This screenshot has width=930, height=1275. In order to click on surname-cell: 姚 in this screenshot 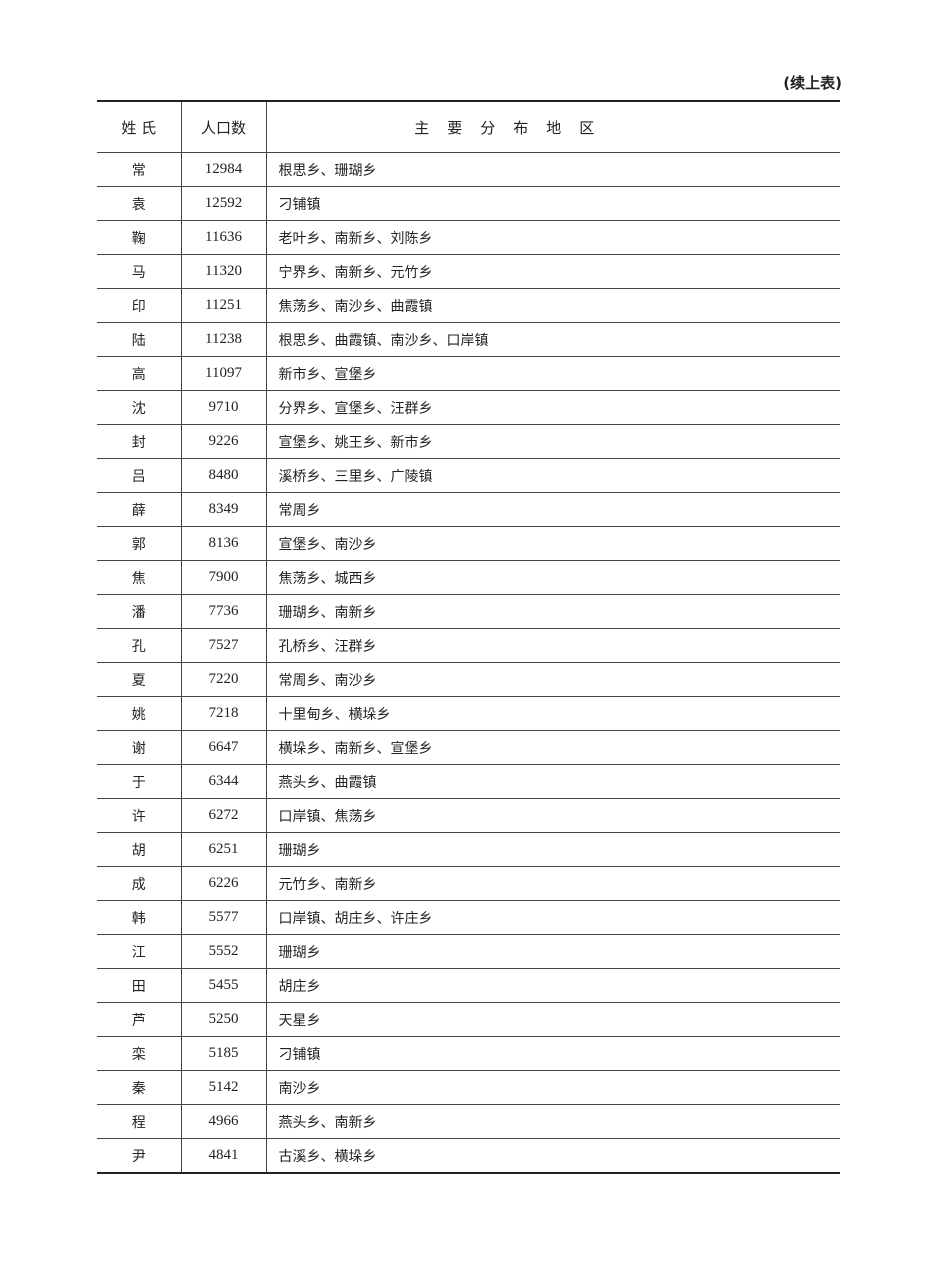, I will do `click(139, 713)`.